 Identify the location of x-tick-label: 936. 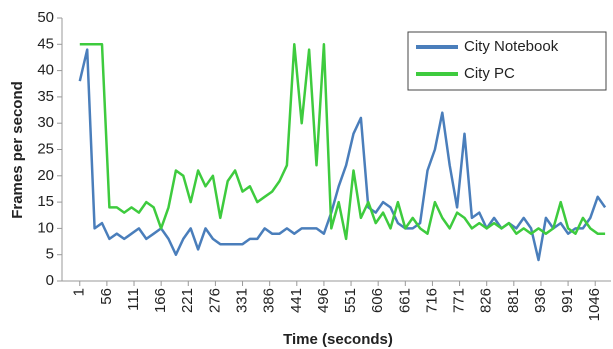
(540, 300).